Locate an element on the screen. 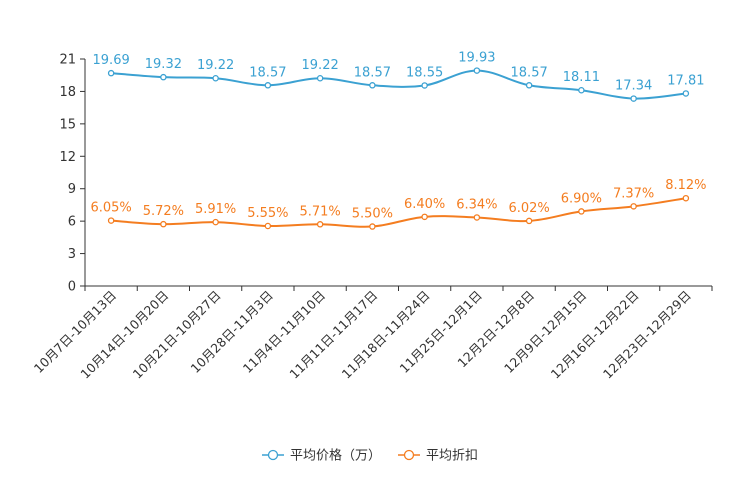 The height and width of the screenshot is (496, 744). data-label: 17.81 is located at coordinates (685, 80).